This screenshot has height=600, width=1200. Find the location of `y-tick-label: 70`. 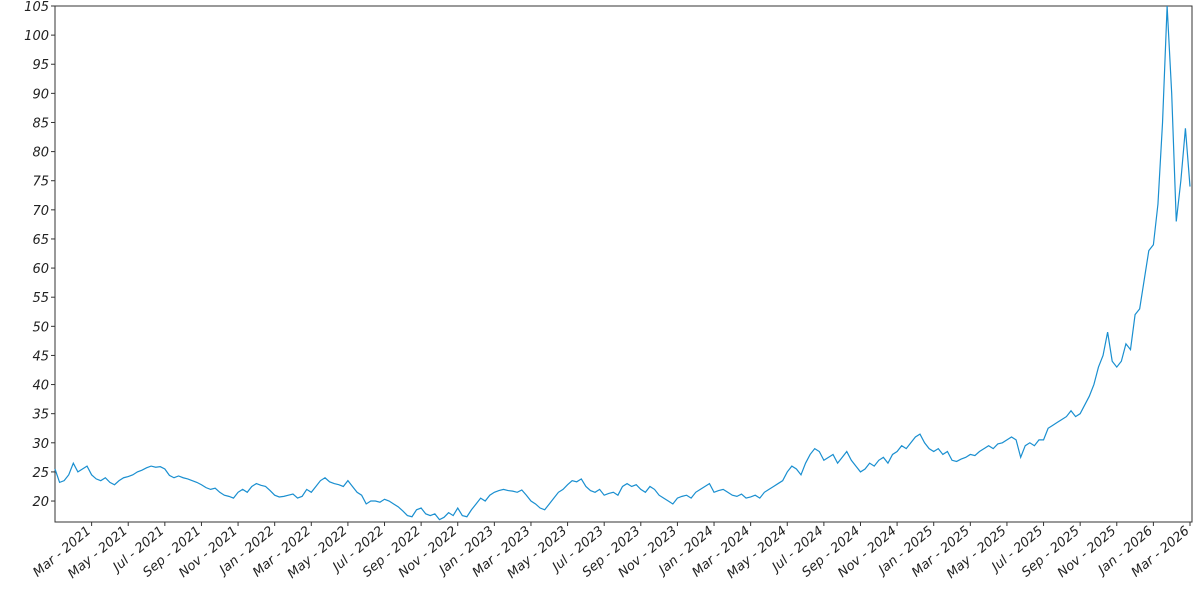

y-tick-label: 70 is located at coordinates (40, 211).